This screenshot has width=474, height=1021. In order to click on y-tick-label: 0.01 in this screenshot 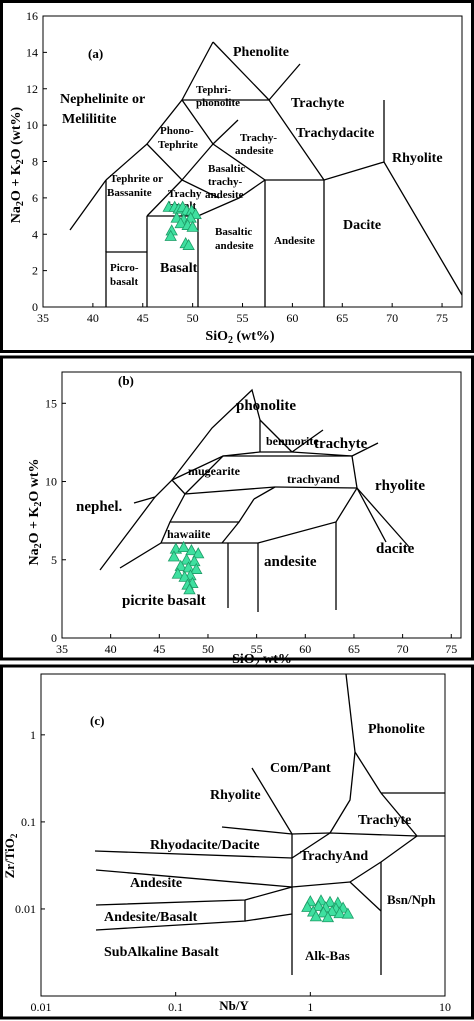, I will do `click(25, 909)`.